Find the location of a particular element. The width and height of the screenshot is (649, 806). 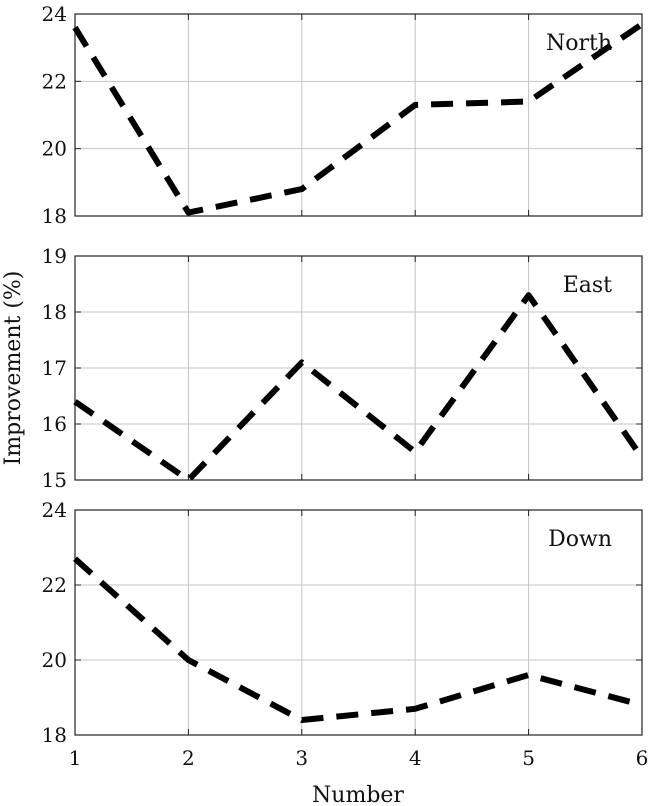

y-tick-label-east-18: 18 is located at coordinates (54, 312).